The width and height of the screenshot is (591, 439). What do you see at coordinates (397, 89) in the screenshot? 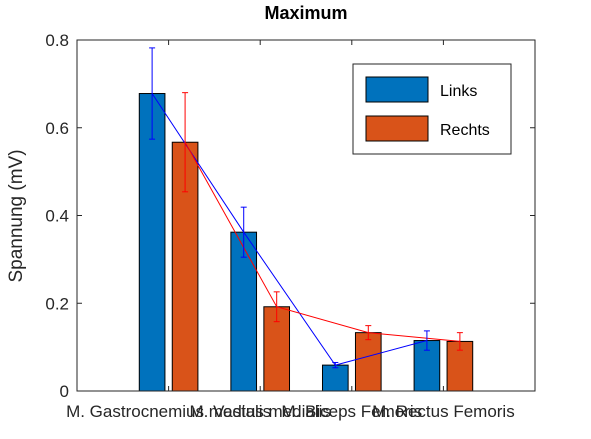
I see `legend-swatch-links` at bounding box center [397, 89].